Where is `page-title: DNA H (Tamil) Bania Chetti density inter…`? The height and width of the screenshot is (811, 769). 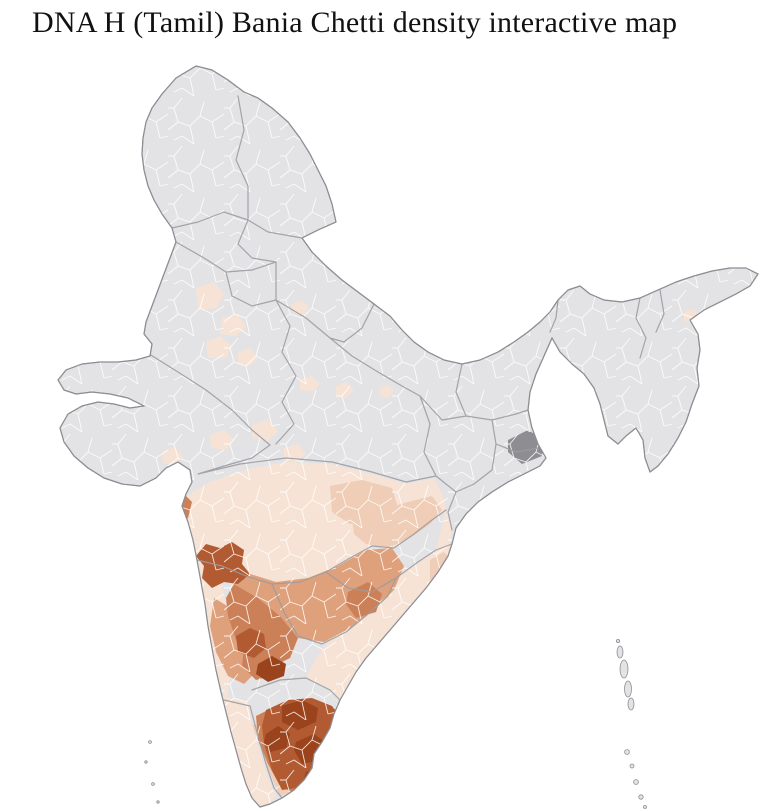 page-title: DNA H (Tamil) Bania Chetti density inter… is located at coordinates (355, 22).